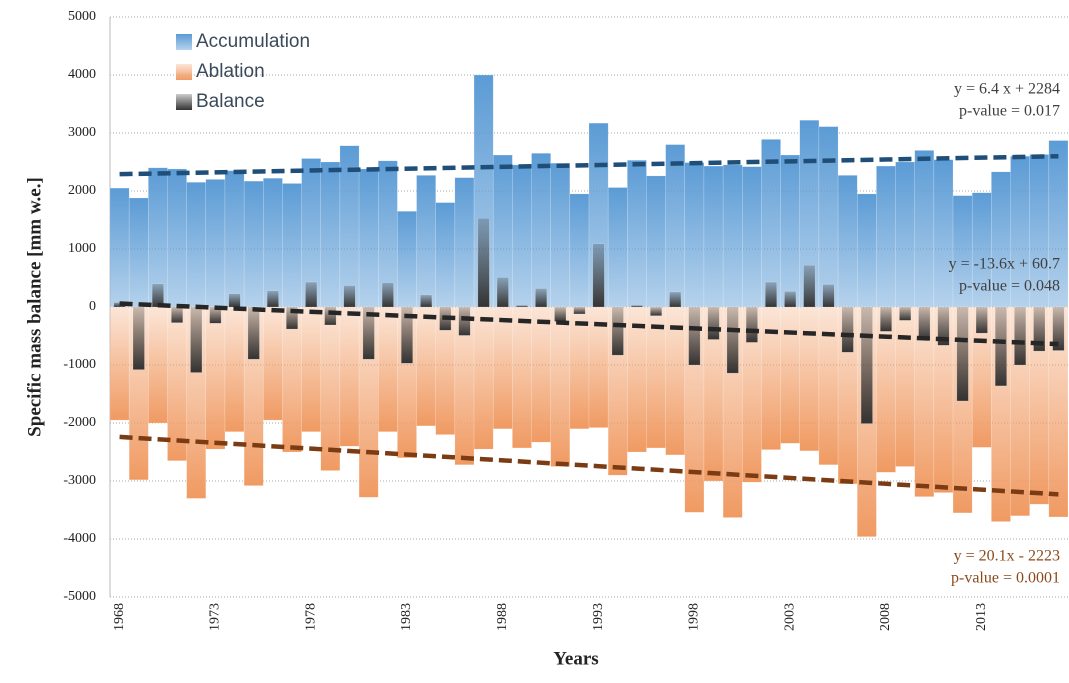 The width and height of the screenshot is (1069, 683). I want to click on x-tick-label: 1978, so click(310, 617).